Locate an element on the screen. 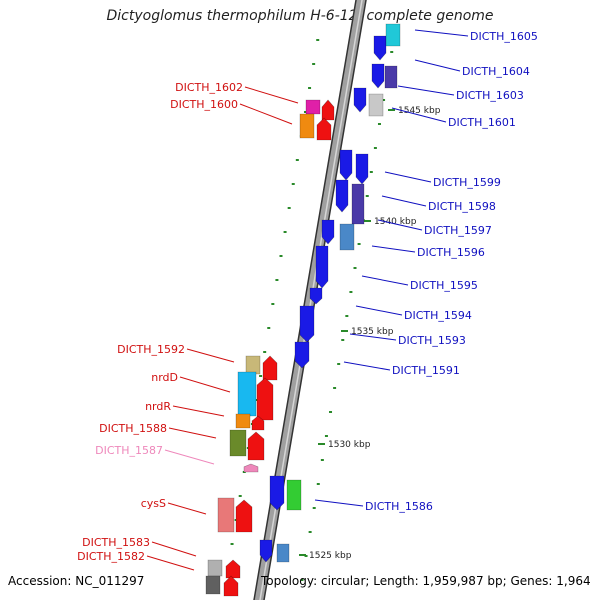  tick-label: 1535 kbp is located at coordinates (372, 332).